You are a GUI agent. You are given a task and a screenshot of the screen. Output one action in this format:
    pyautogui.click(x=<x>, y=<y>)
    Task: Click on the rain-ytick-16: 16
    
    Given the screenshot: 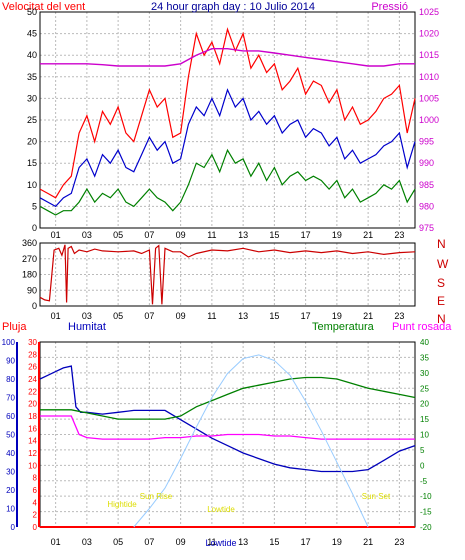 What is the action you would take?
    pyautogui.click(x=32, y=428)
    